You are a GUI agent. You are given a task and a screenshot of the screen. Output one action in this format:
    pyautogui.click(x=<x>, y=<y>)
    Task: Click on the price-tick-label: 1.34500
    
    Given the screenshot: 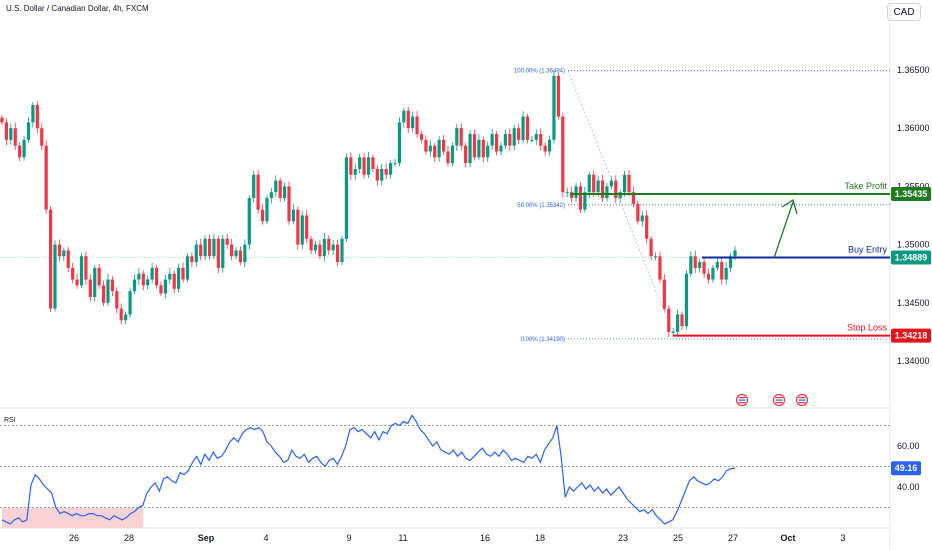 What is the action you would take?
    pyautogui.click(x=913, y=303)
    